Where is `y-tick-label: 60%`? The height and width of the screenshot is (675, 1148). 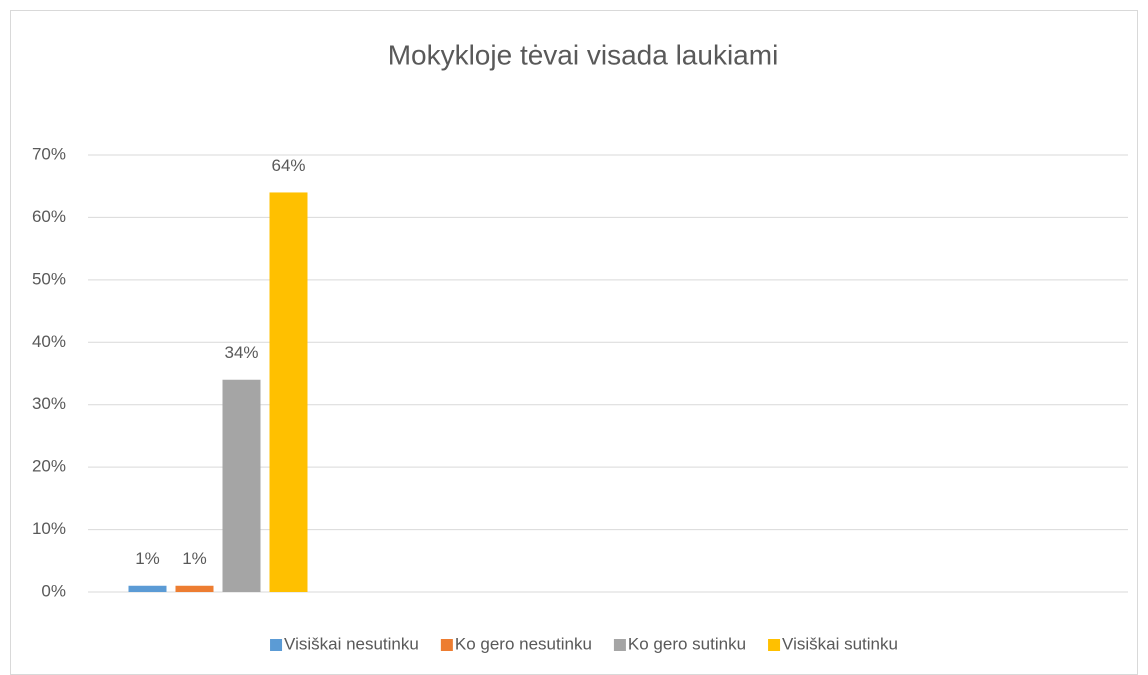 y-tick-label: 60% is located at coordinates (49, 216).